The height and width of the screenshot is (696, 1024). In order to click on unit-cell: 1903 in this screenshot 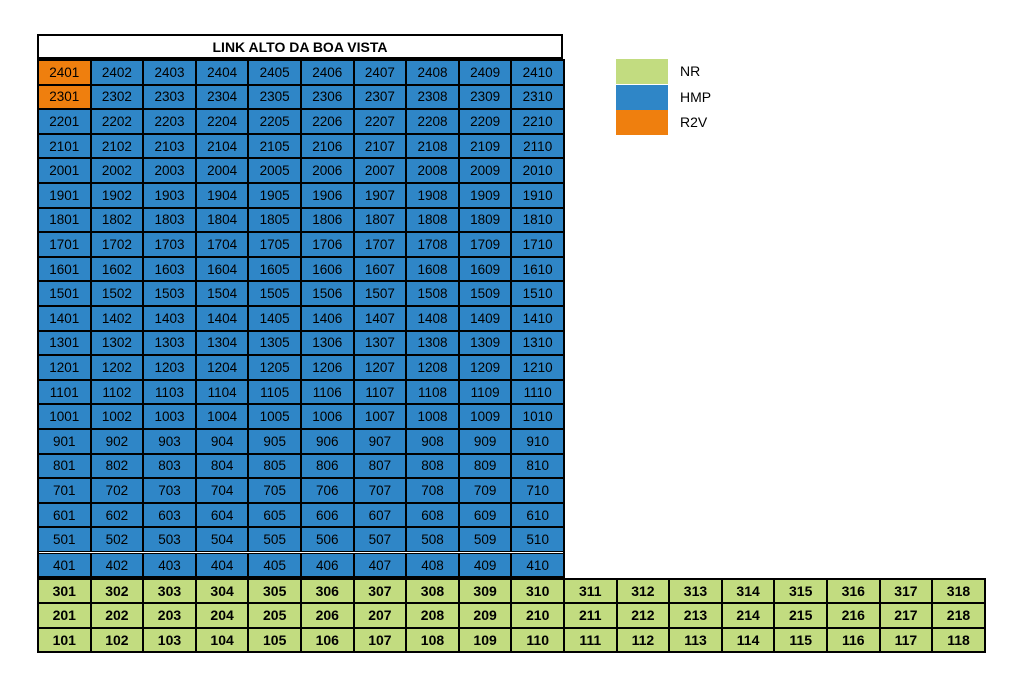, I will do `click(169, 195)`.